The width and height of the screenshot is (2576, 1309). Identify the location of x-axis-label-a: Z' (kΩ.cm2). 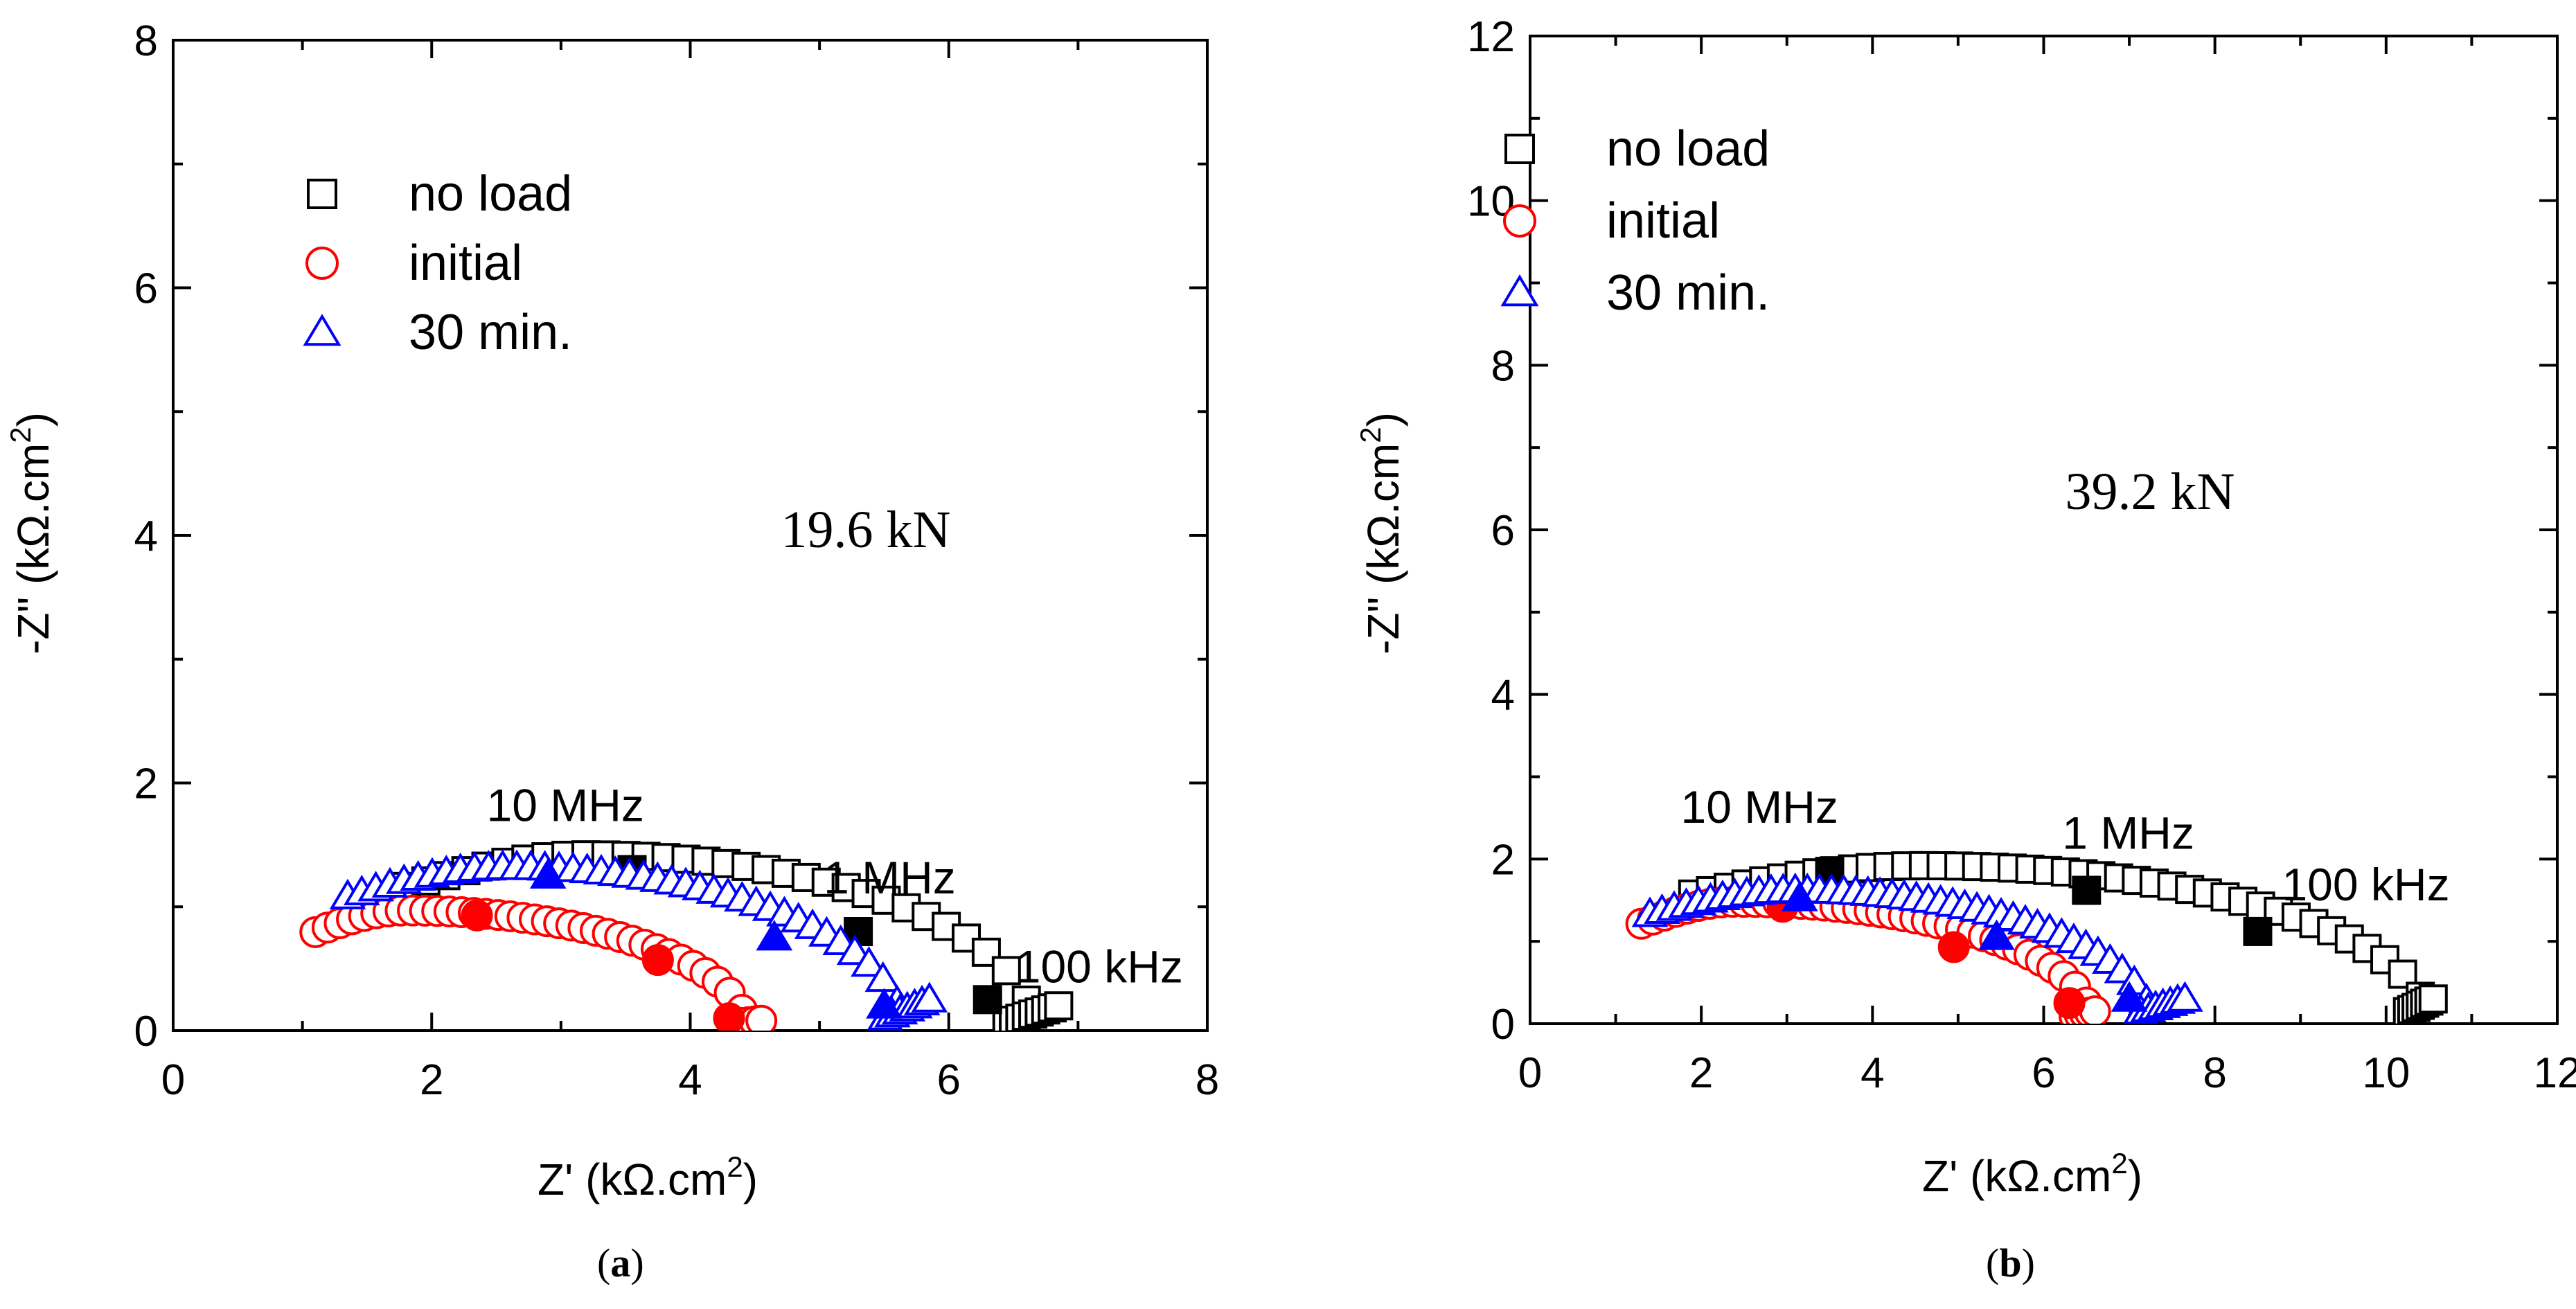
(648, 1177).